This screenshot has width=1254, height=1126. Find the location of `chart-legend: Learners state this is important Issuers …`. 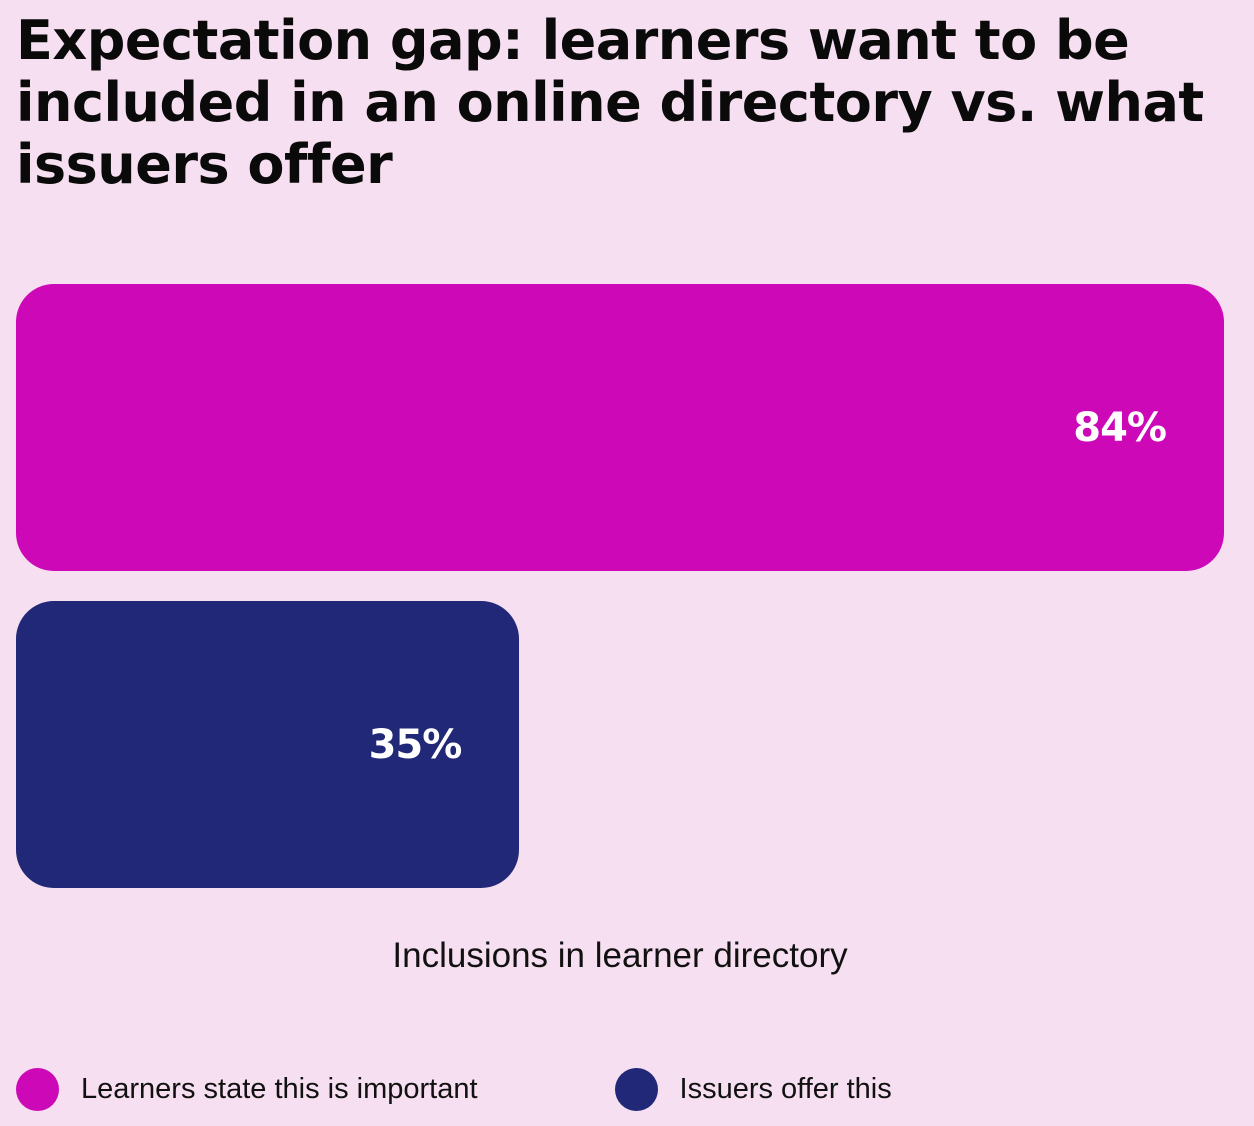

chart-legend: Learners state this is important Issuers … is located at coordinates (454, 1089).